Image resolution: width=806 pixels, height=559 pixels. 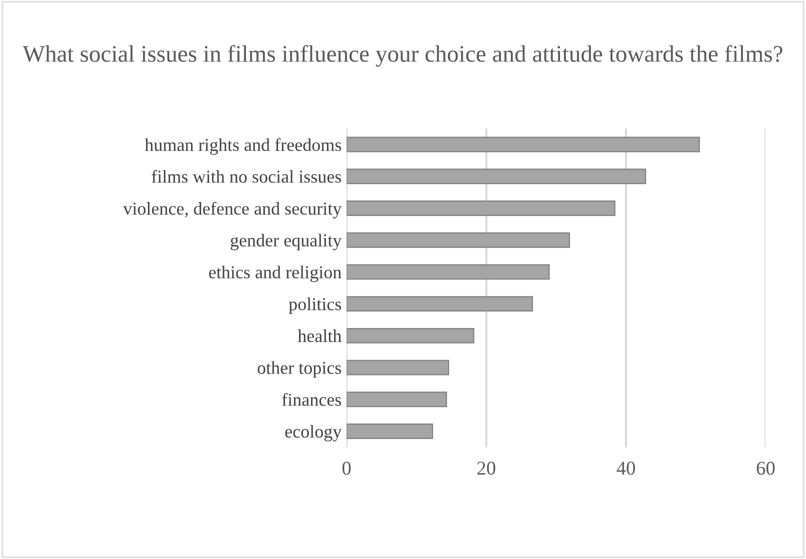 I want to click on y-tick-label: human rights and freedoms, so click(x=243, y=146).